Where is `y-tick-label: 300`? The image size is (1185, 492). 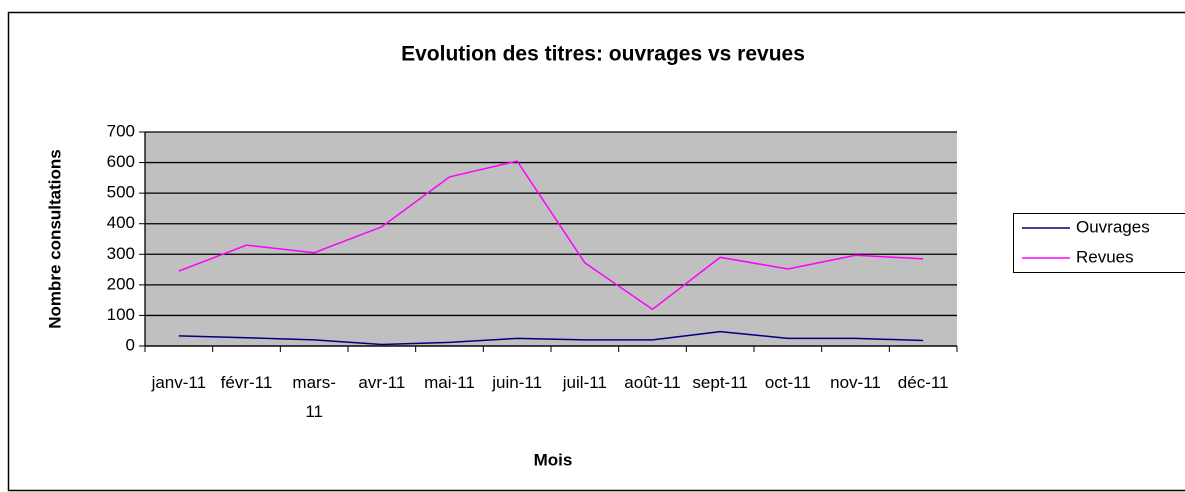
y-tick-label: 300 is located at coordinates (121, 253).